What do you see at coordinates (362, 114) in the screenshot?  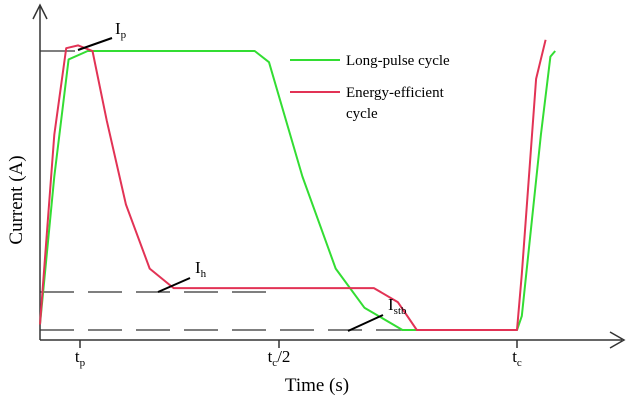 I see `legend-label-2-cont: cycle` at bounding box center [362, 114].